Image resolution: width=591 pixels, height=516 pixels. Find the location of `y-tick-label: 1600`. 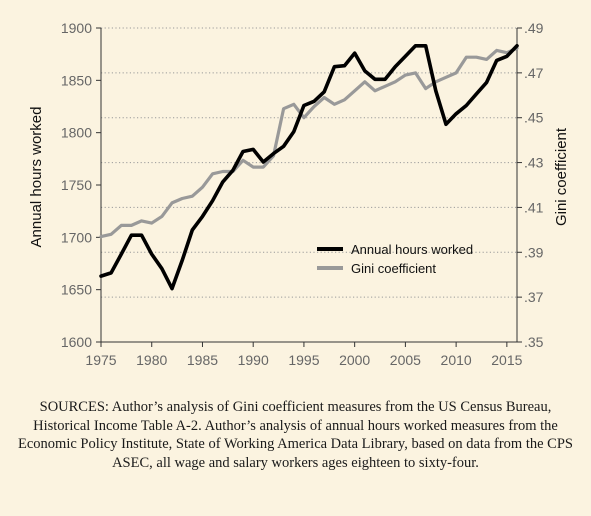

y-tick-label: 1600 is located at coordinates (76, 342).